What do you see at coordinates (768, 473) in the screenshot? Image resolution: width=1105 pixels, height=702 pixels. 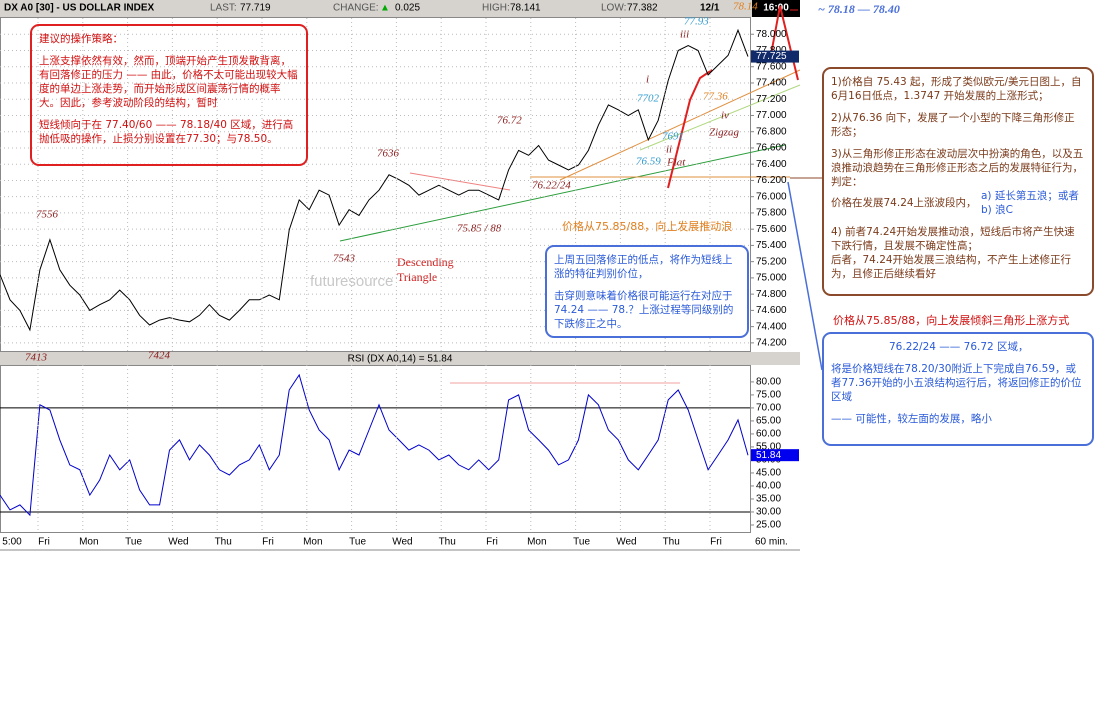 I see `y-tick-label: 45.00` at bounding box center [768, 473].